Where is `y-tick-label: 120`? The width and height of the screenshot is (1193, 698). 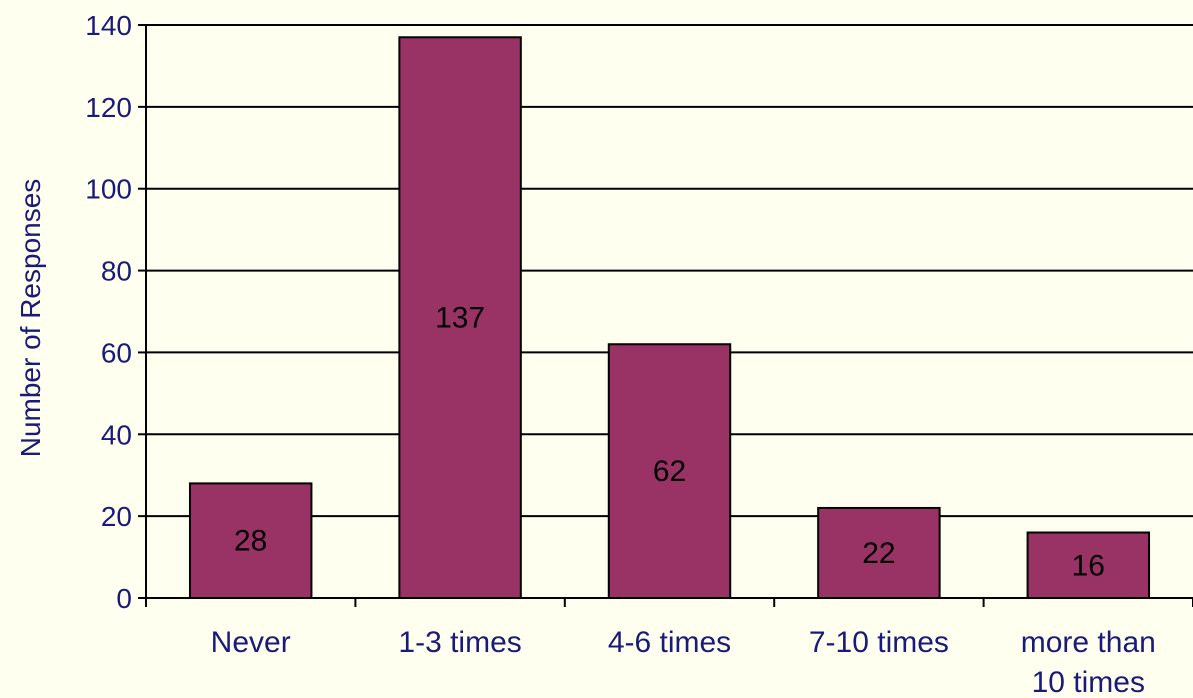 y-tick-label: 120 is located at coordinates (108, 107).